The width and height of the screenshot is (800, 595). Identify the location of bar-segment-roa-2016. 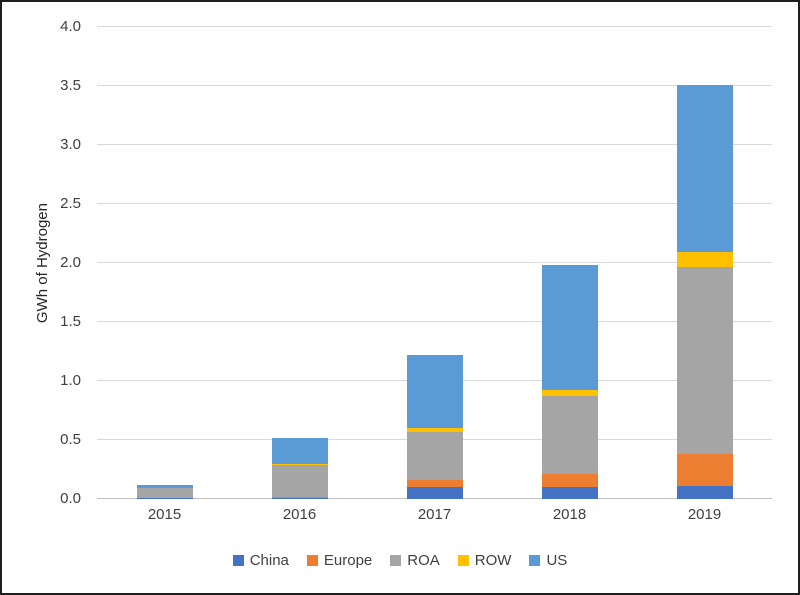
(299, 480).